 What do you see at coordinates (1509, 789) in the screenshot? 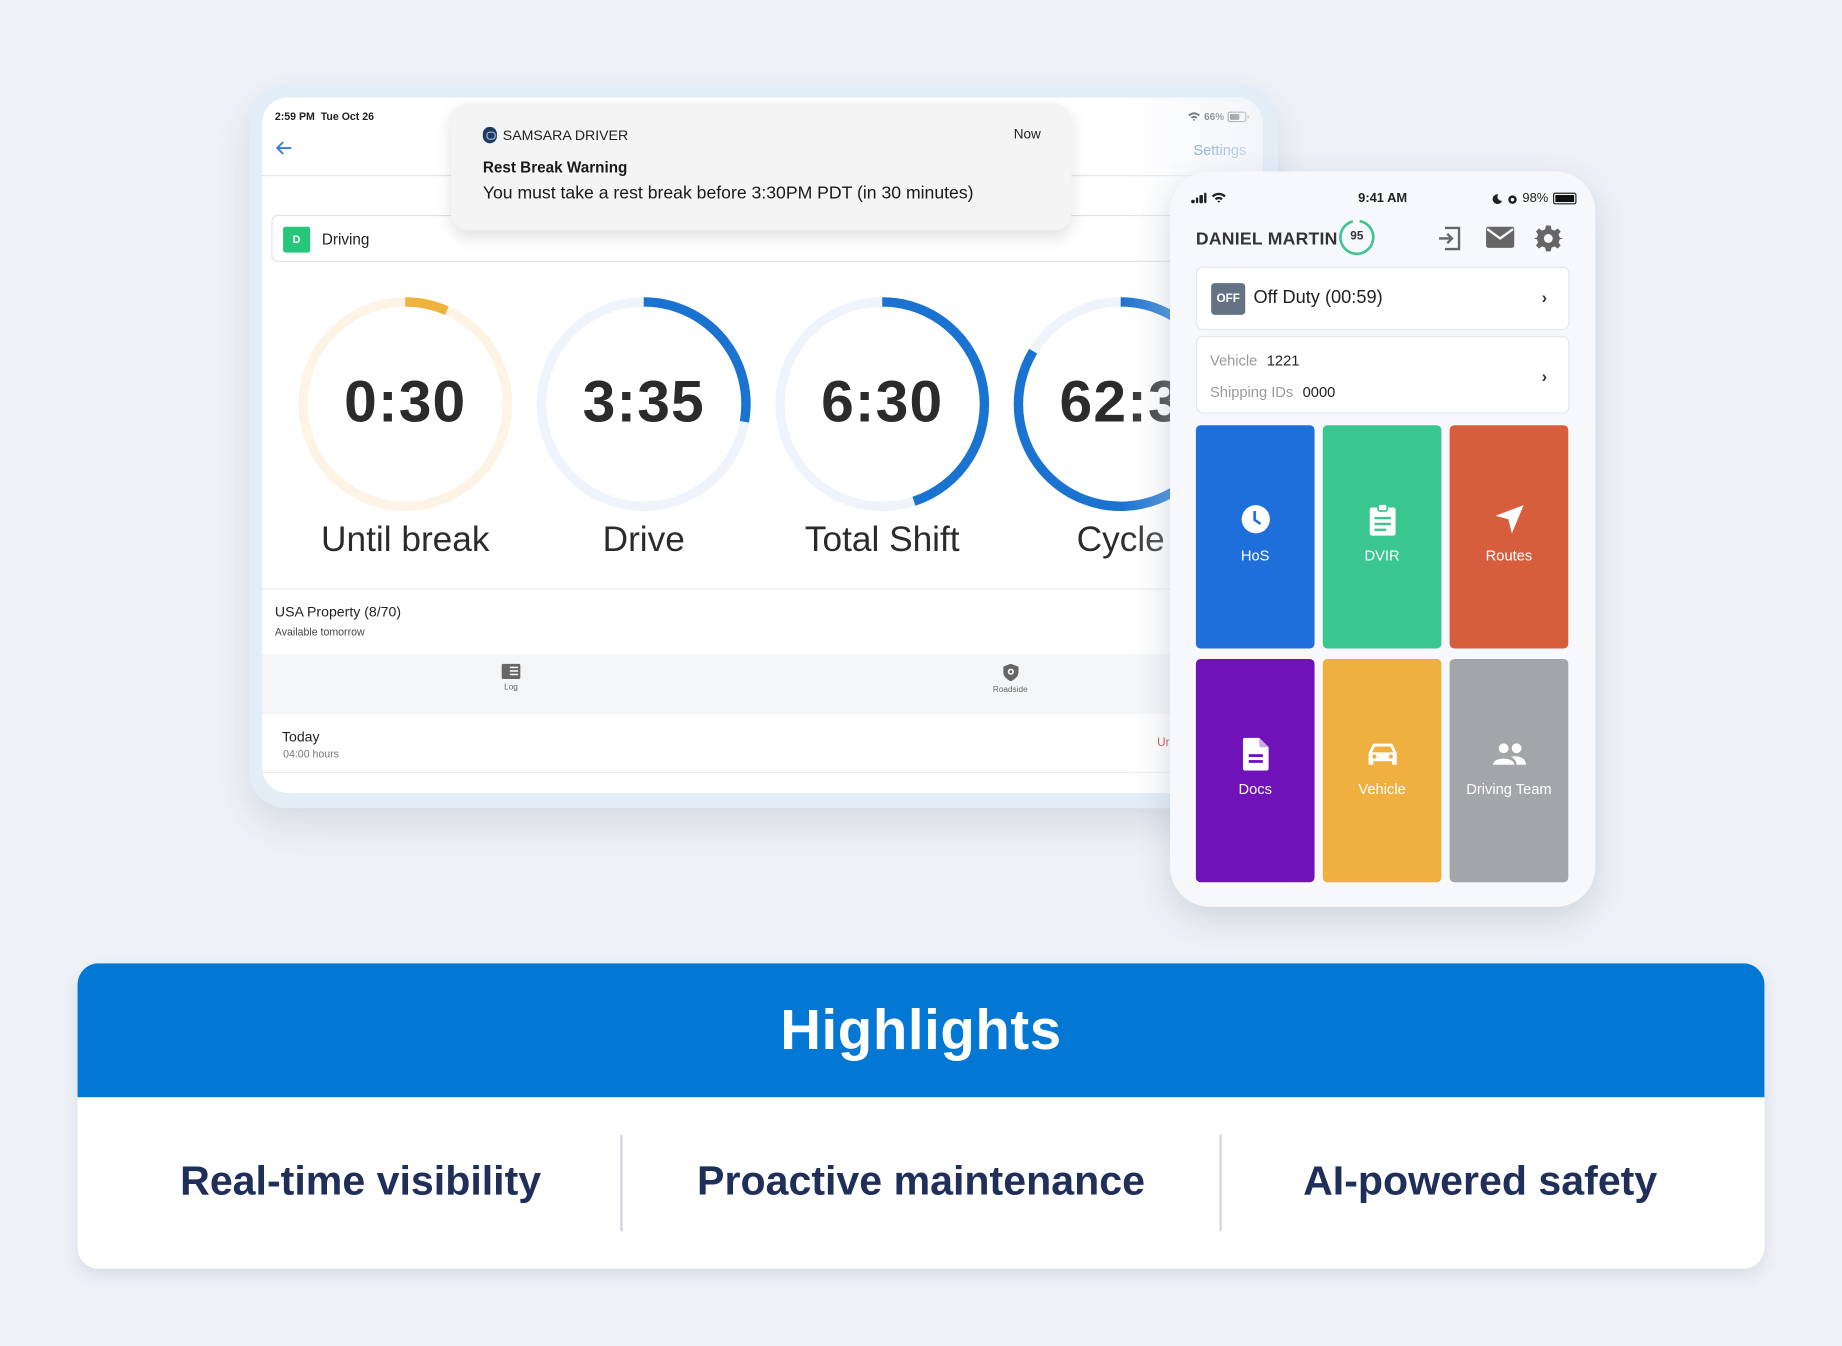
I see `tile-label: Driving Team` at bounding box center [1509, 789].